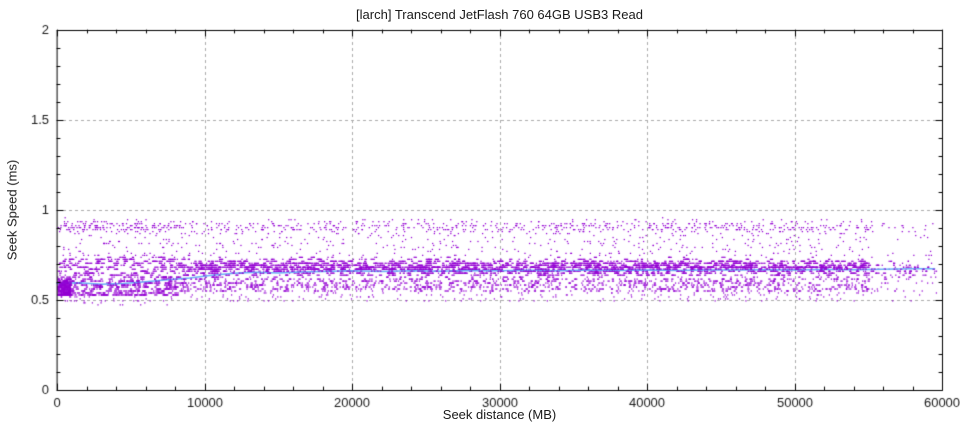 This screenshot has width=960, height=432. What do you see at coordinates (499, 414) in the screenshot?
I see `x-axis-label: Seek distance (MB)` at bounding box center [499, 414].